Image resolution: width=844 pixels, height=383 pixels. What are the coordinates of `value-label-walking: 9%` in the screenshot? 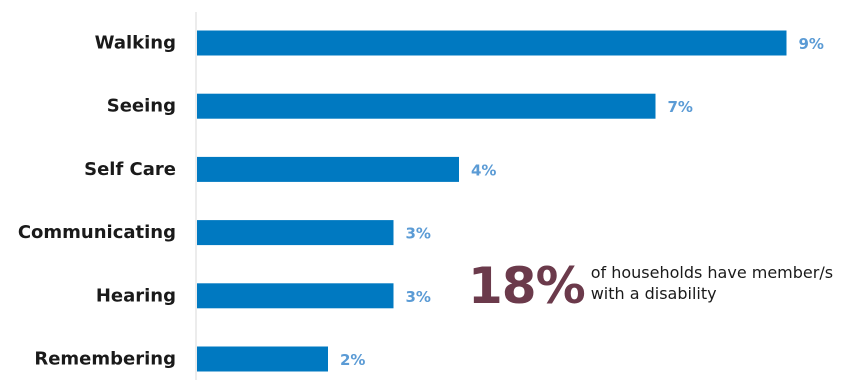 It's located at (811, 44).